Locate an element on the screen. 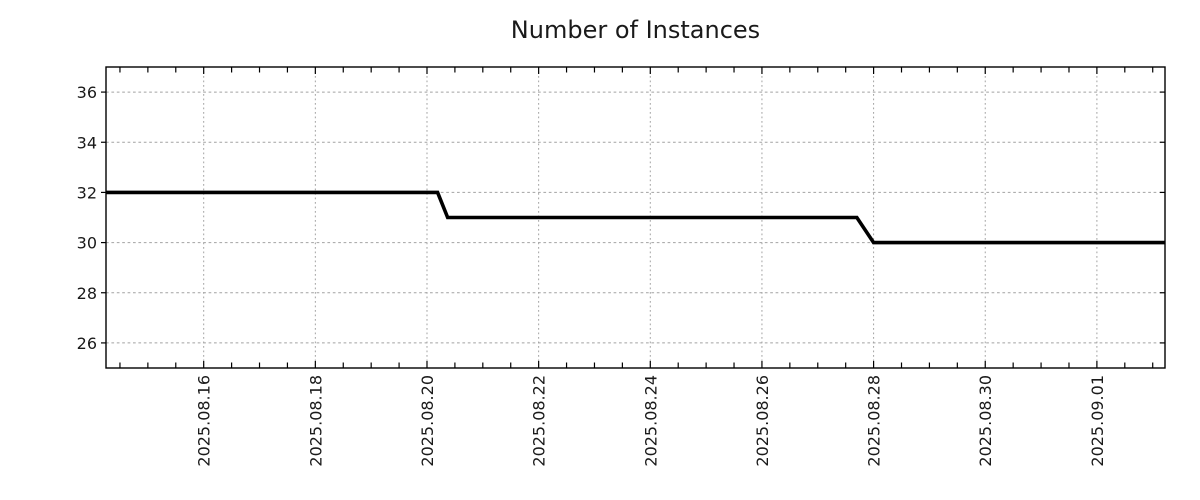 This screenshot has width=1200, height=500. y-tick-label: 30 is located at coordinates (87, 243).